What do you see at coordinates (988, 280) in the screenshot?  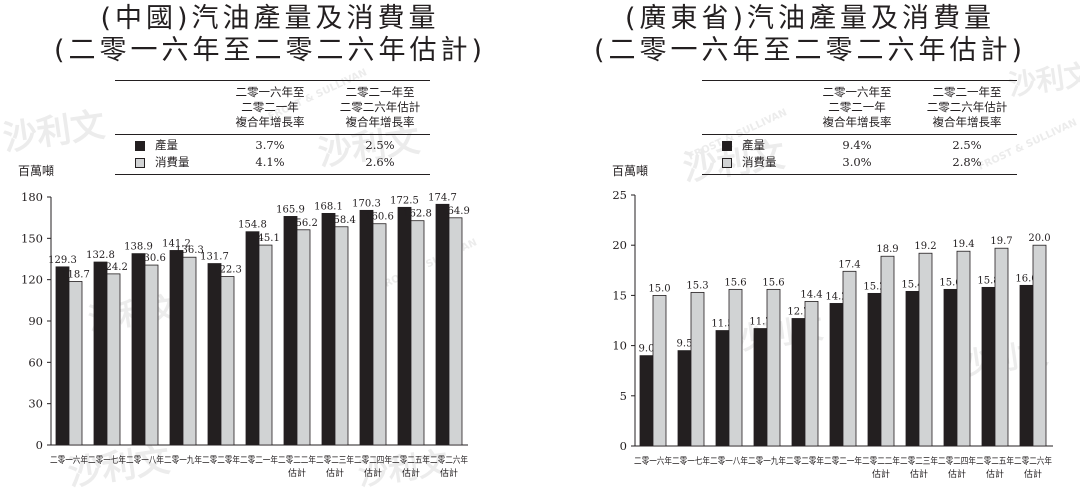 I see `data-label-production: 15.8` at bounding box center [988, 280].